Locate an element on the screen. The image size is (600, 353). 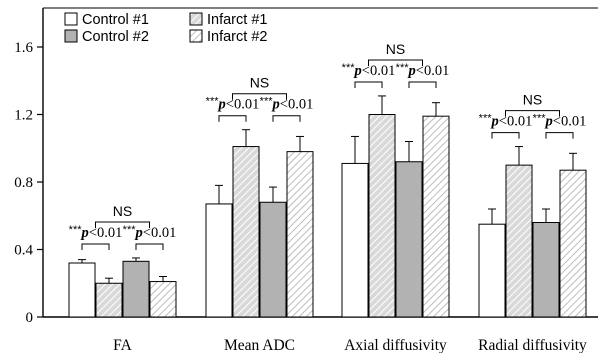
category-label: Radial diffusivity is located at coordinates (532, 345).